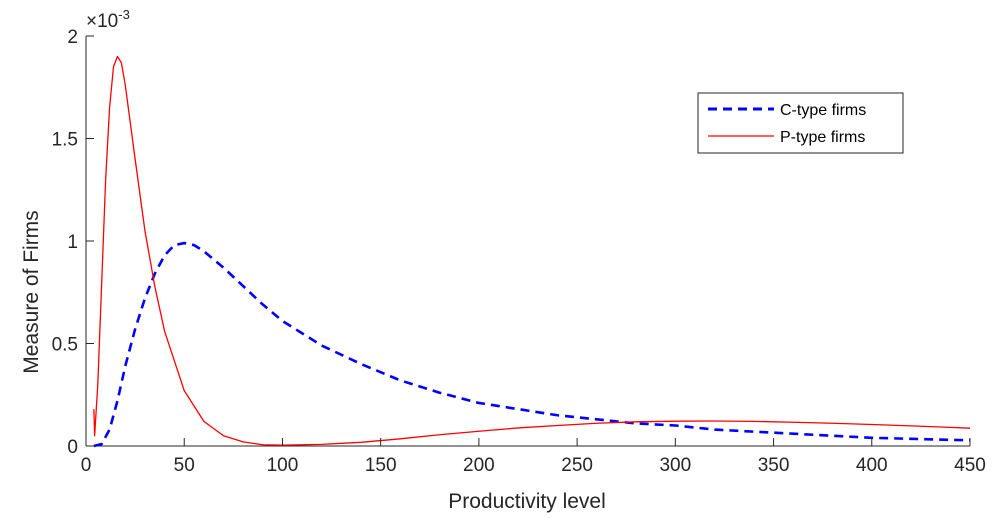  I want to click on y-tick-label: 2, so click(72, 37).